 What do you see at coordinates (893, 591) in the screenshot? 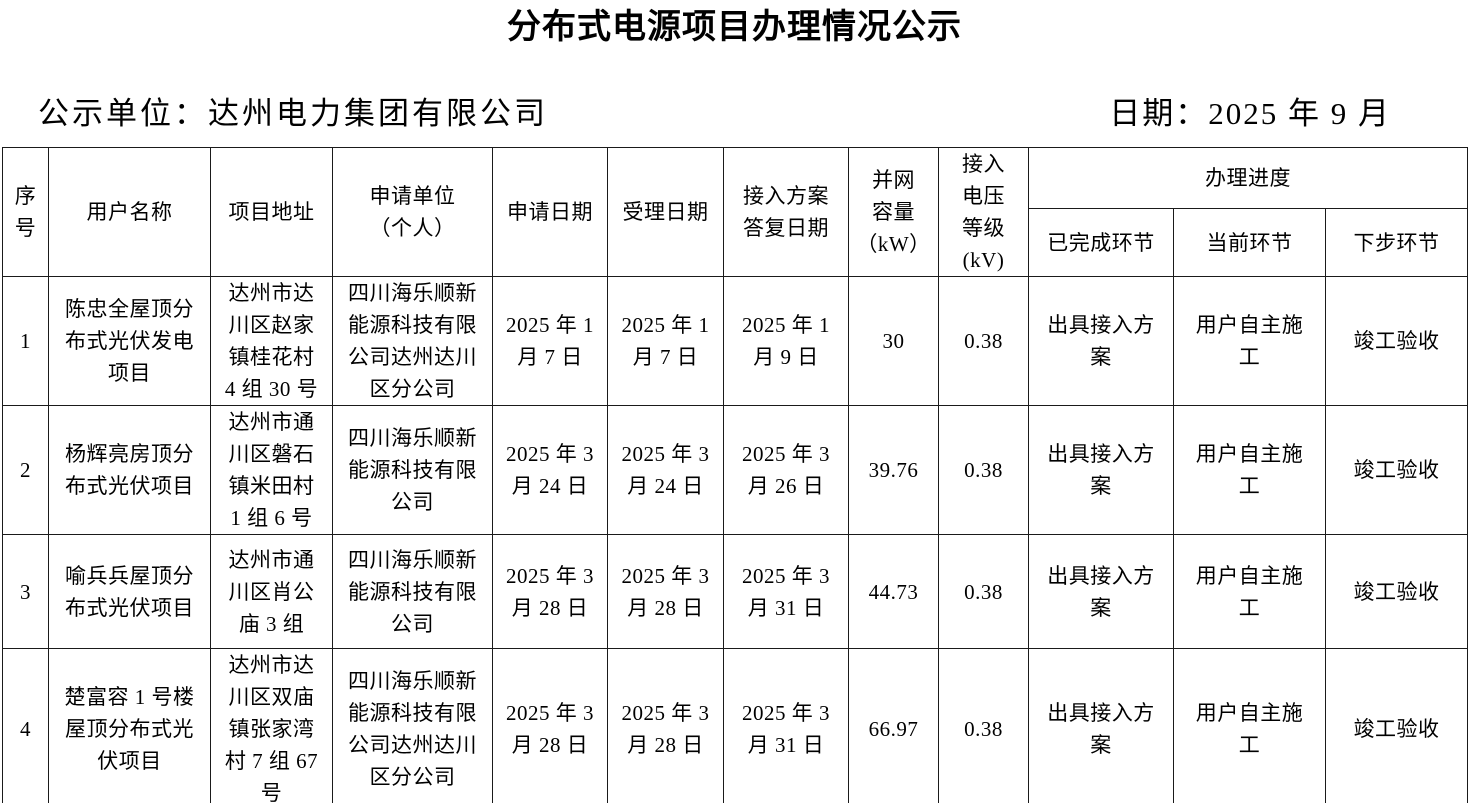
I see `cell-capacity: 44.73` at bounding box center [893, 591].